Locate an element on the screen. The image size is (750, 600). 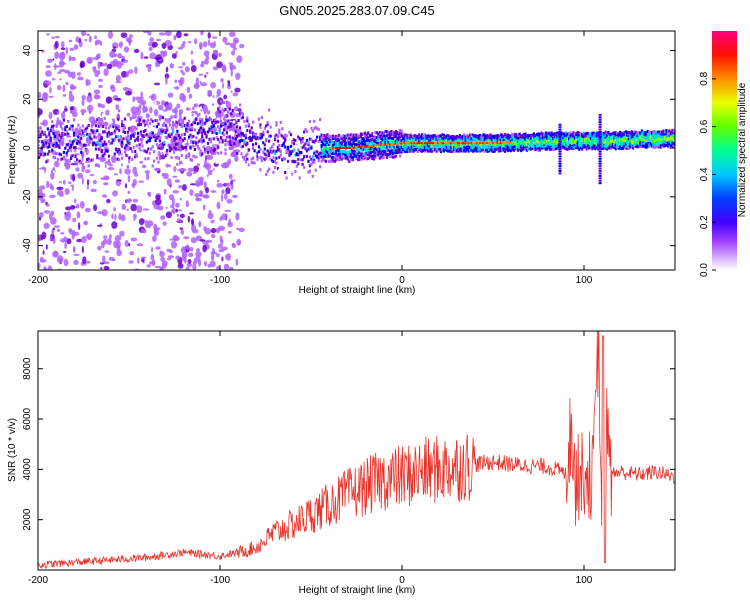
spectrogram-y-axis-label: Frequency (Hz) is located at coordinates (12, 150).